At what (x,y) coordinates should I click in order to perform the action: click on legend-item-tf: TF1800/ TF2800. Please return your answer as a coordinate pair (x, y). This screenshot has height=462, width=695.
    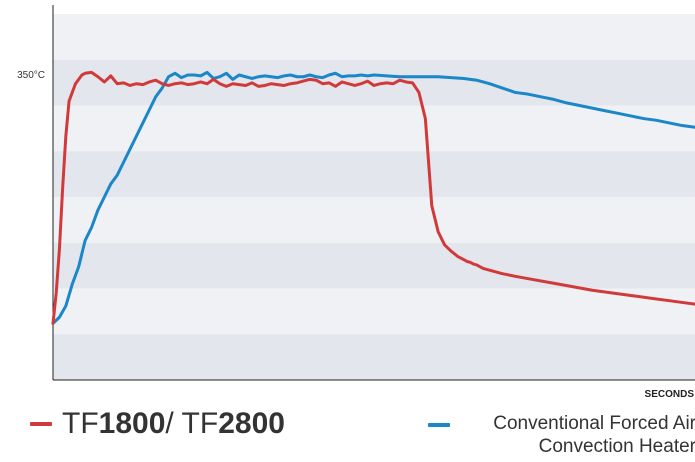
    Looking at the image, I should click on (157, 424).